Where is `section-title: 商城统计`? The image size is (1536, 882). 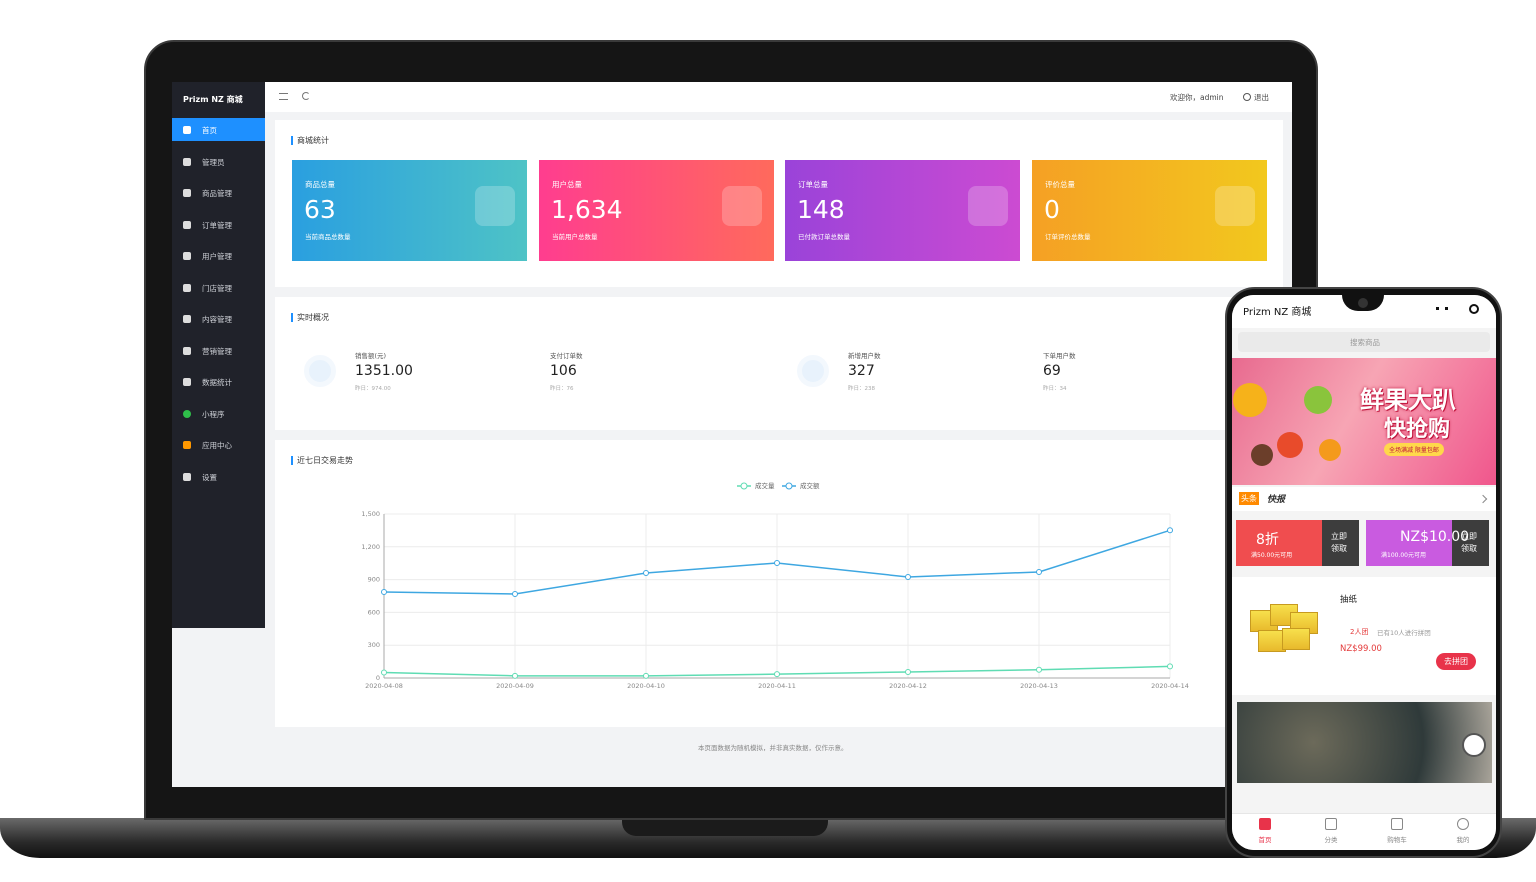
section-title: 商城统计 is located at coordinates (313, 140).